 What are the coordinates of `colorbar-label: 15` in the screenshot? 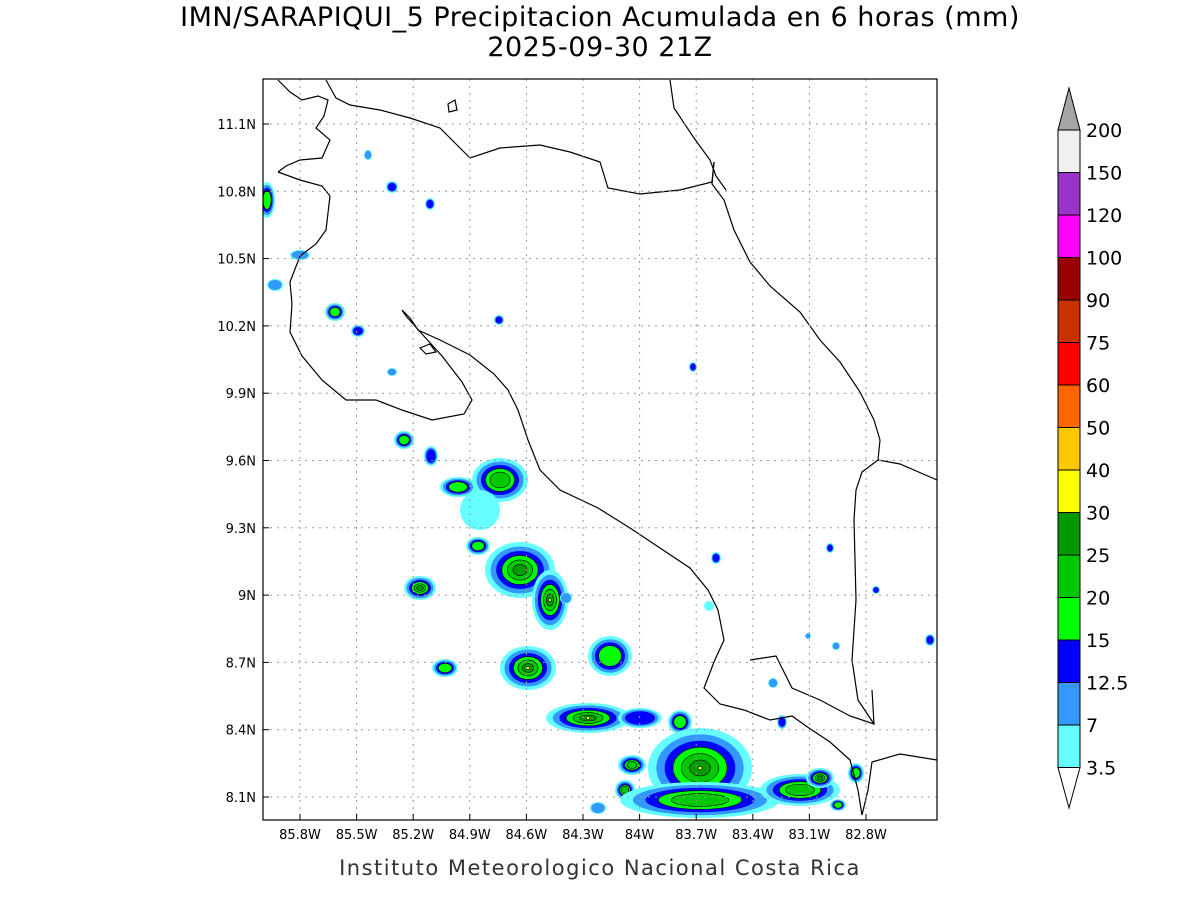 It's located at (1098, 641).